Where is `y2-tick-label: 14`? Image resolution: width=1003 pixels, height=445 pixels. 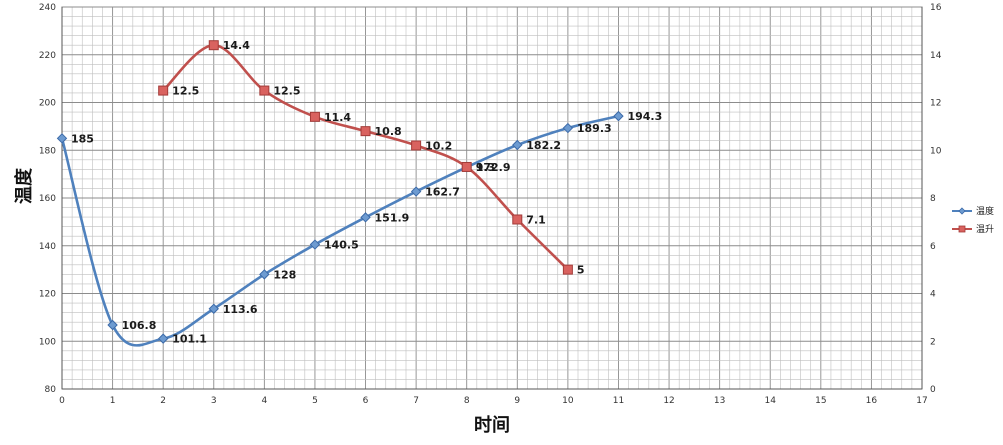 y2-tick-label: 14 is located at coordinates (936, 56).